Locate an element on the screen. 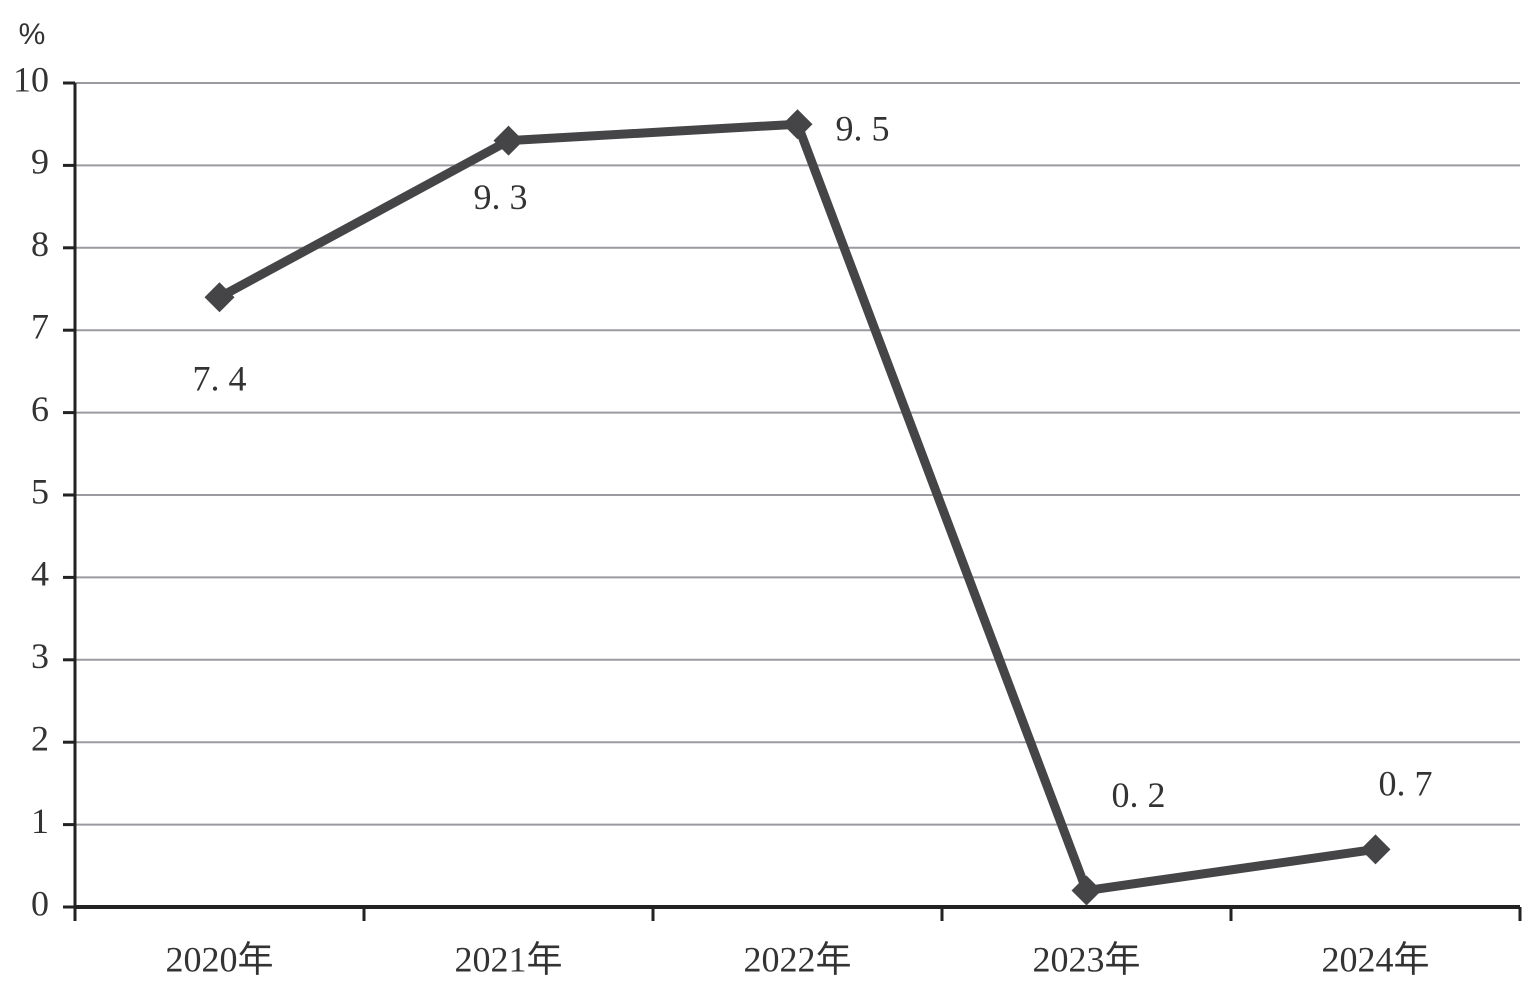 The width and height of the screenshot is (1532, 994). y-tick-label: 8 is located at coordinates (40, 244).